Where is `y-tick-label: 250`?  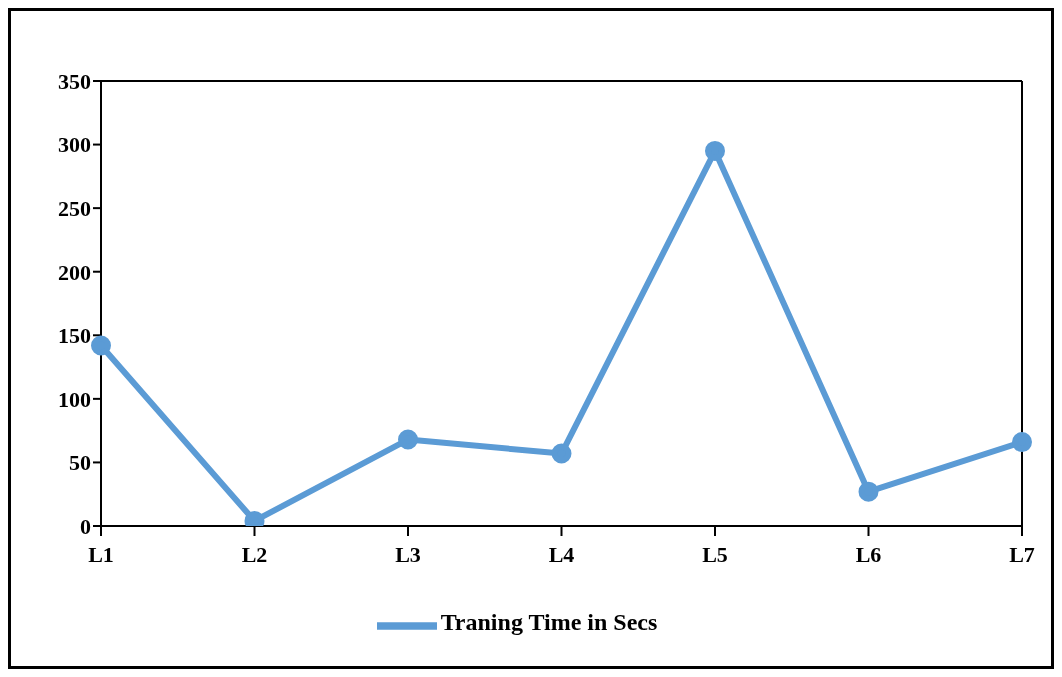
y-tick-label: 250 is located at coordinates (74, 208).